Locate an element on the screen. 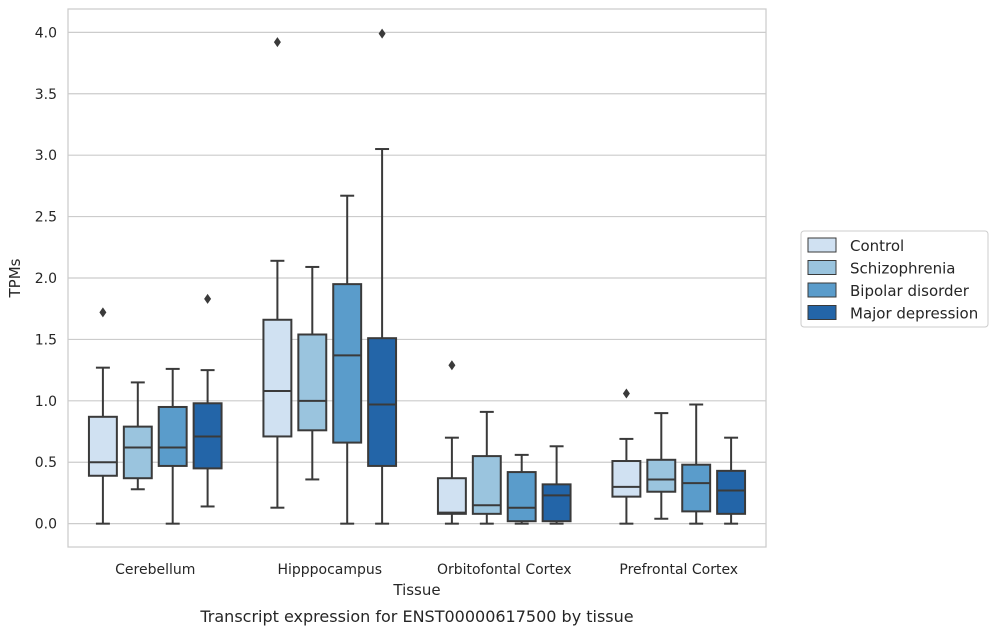 Image resolution: width=997 pixels, height=634 pixels. legend-label: Bipolar disorder is located at coordinates (910, 291).